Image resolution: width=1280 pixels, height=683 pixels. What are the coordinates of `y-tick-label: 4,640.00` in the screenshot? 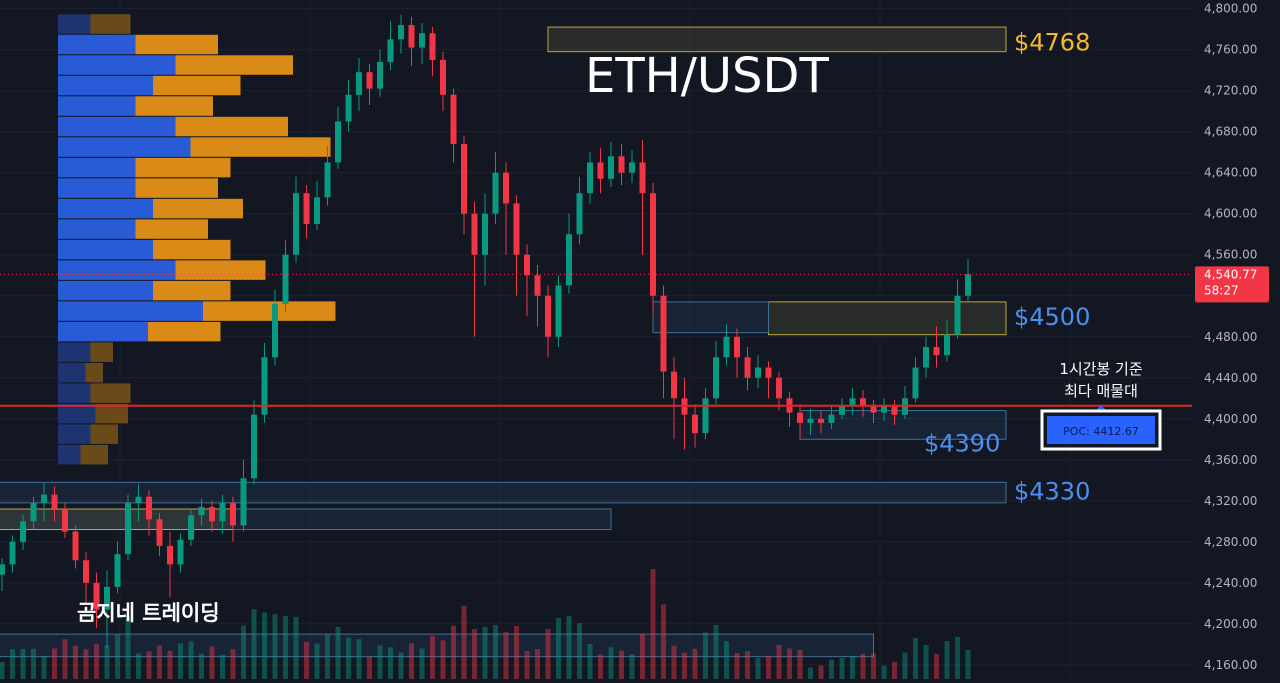 It's located at (1230, 173).